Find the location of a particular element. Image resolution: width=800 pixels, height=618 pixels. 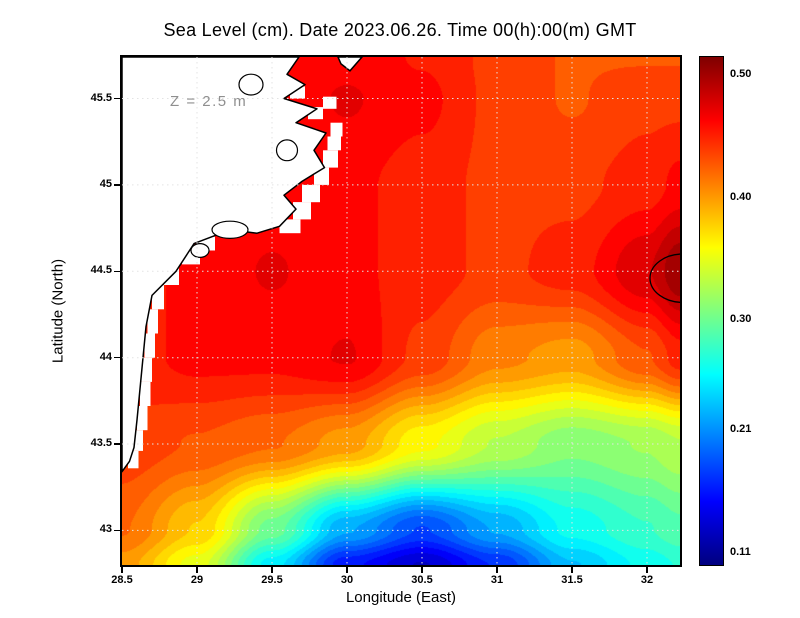

colorbar-tick-label: 0.50 is located at coordinates (741, 74).